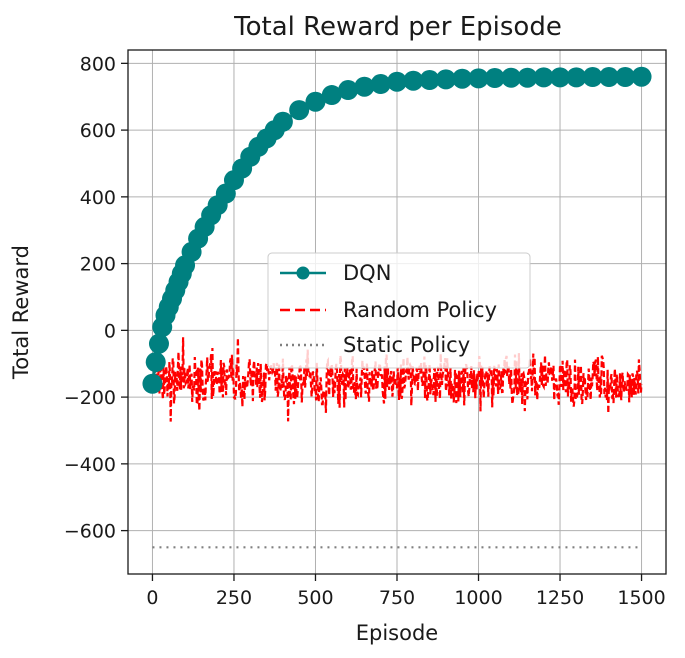  What do you see at coordinates (315, 598) in the screenshot?
I see `x-tick-label: 500` at bounding box center [315, 598].